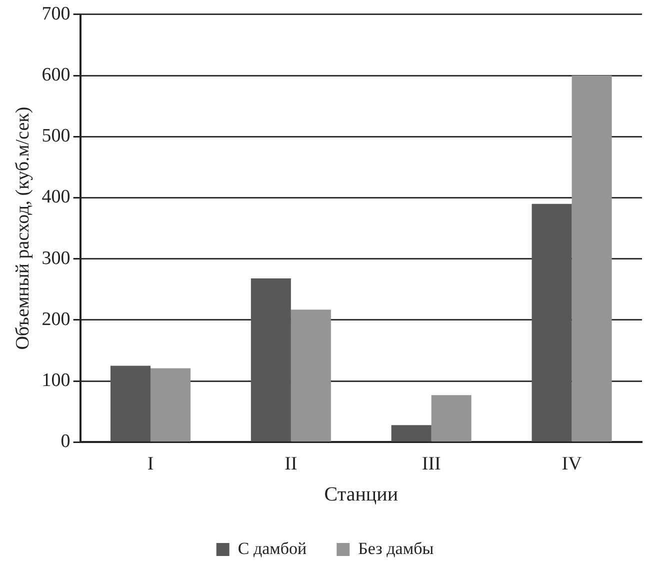  What do you see at coordinates (56, 136) in the screenshot?
I see `y-tick-label: 500` at bounding box center [56, 136].